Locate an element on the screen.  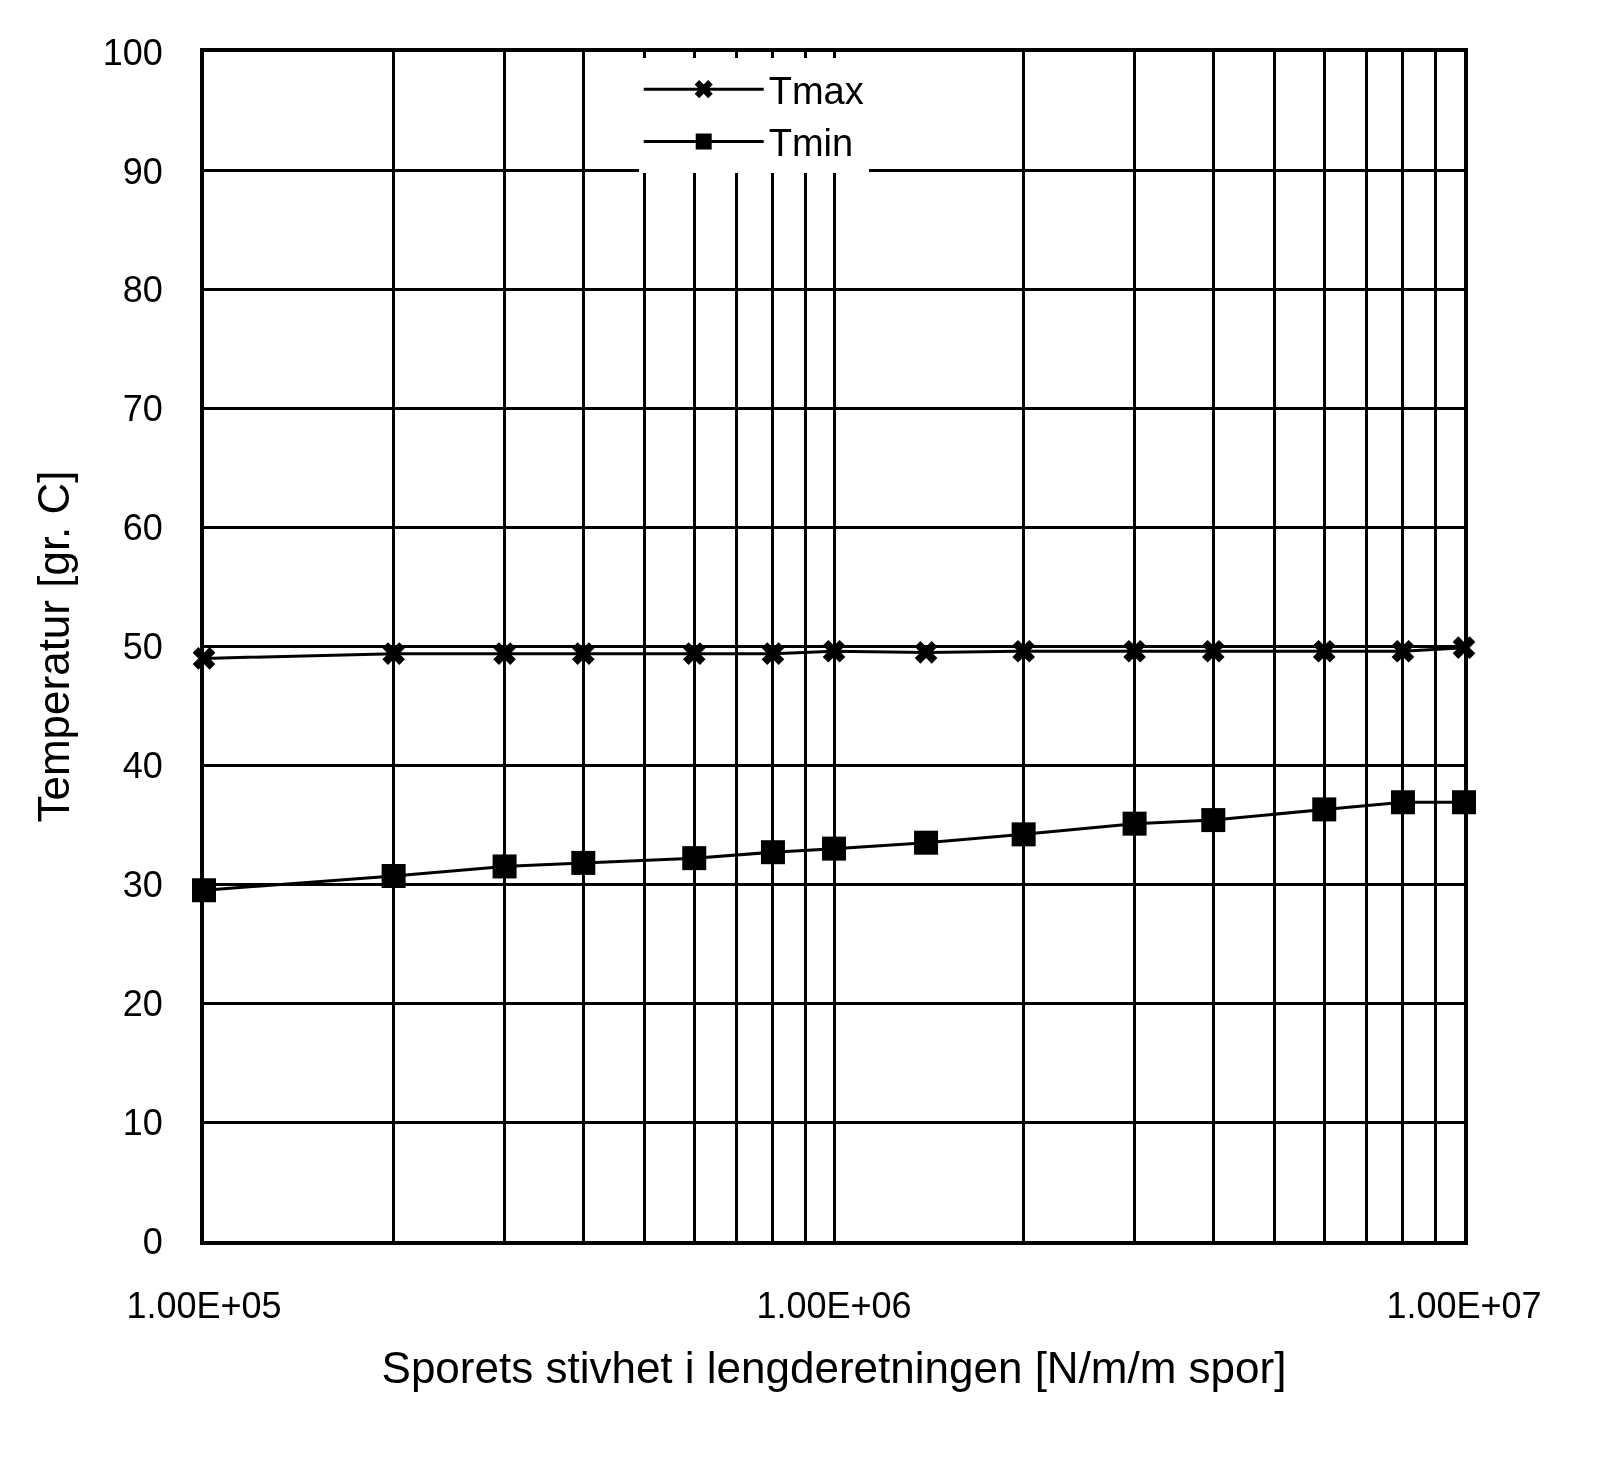
y-tick-label: 20 is located at coordinates (142, 1003).